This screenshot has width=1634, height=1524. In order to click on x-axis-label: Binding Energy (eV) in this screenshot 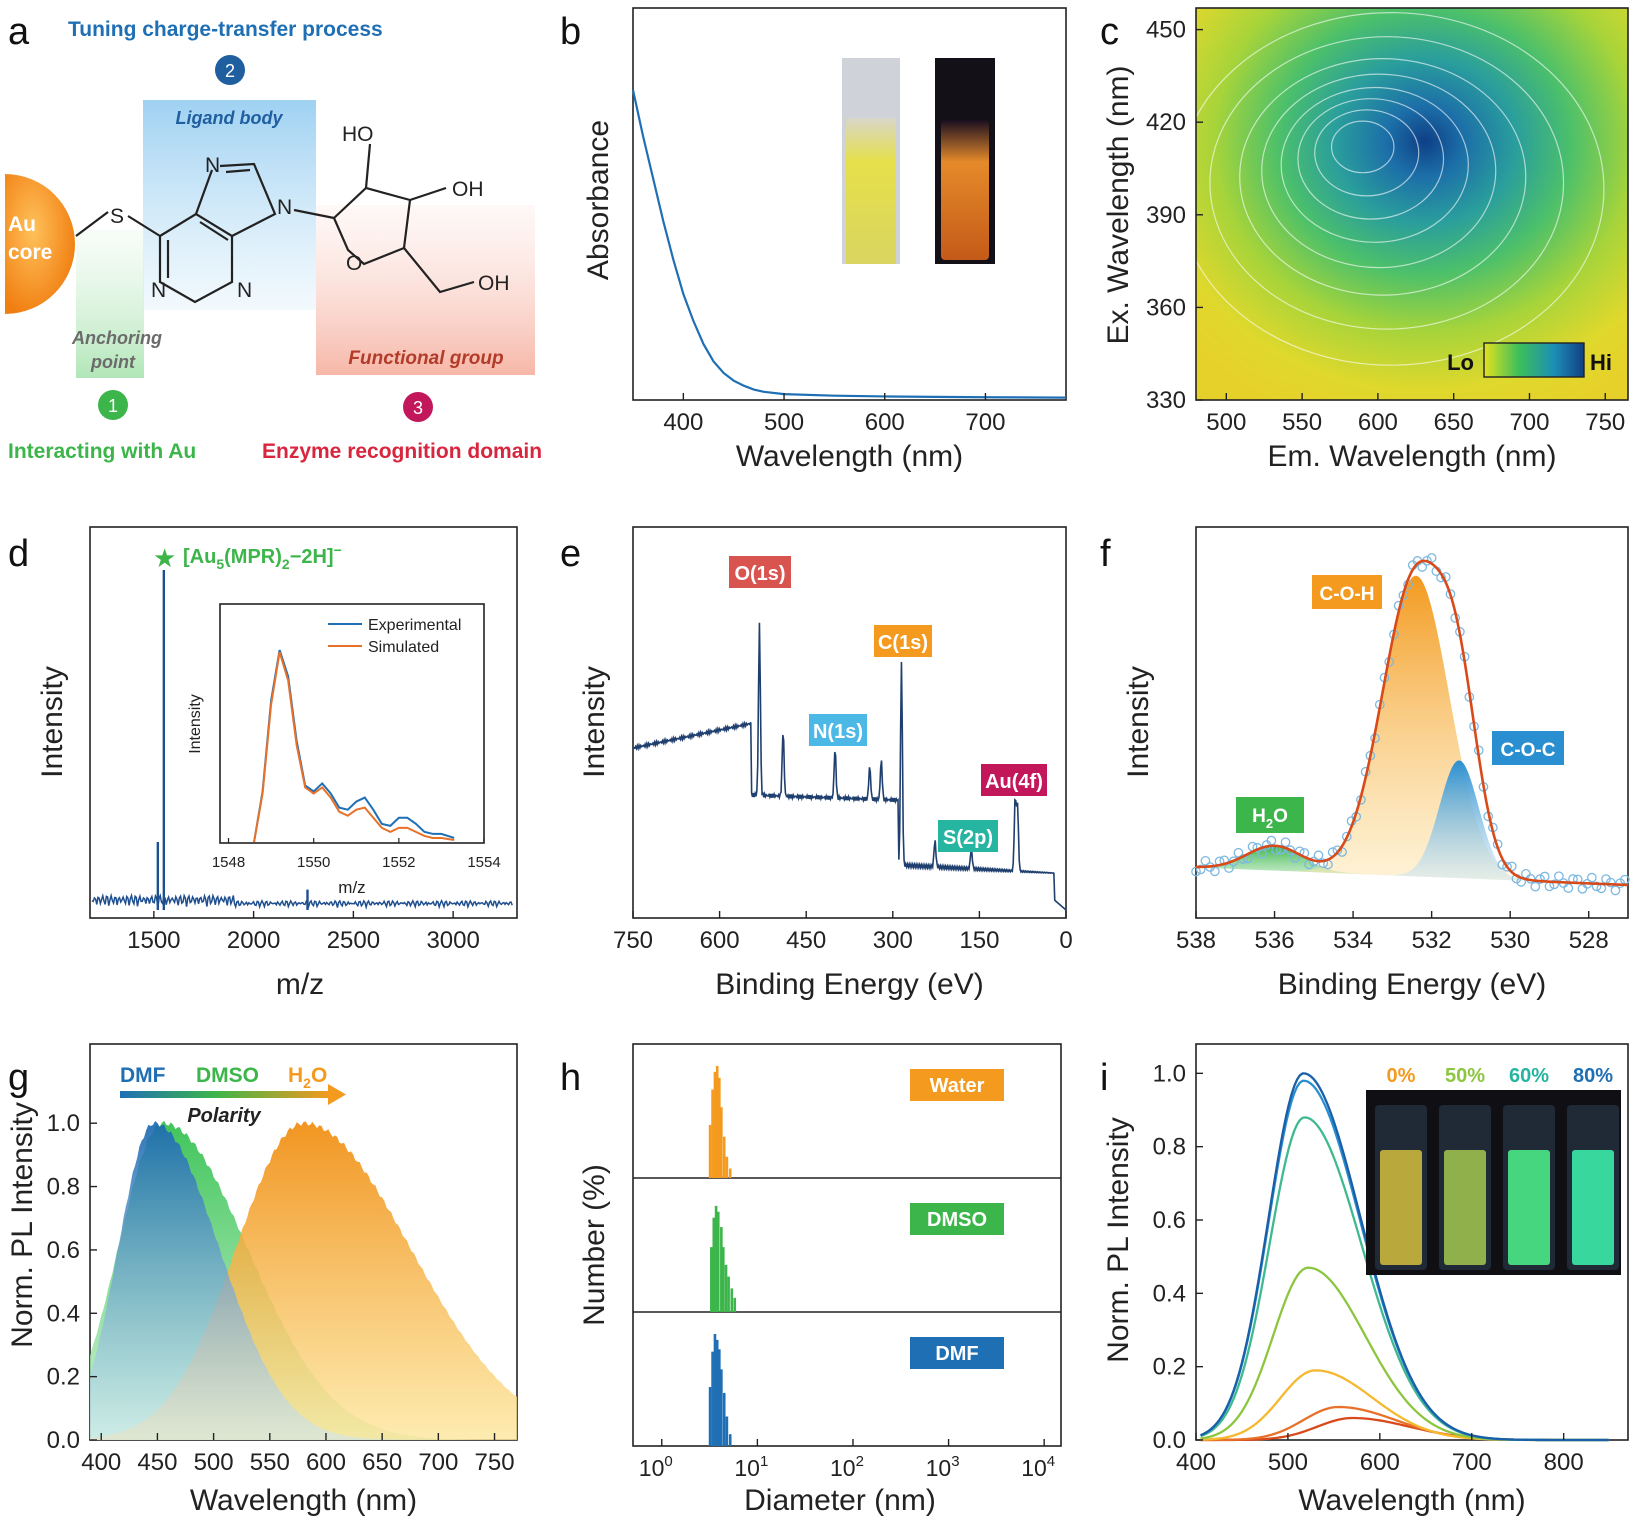, I will do `click(849, 984)`.